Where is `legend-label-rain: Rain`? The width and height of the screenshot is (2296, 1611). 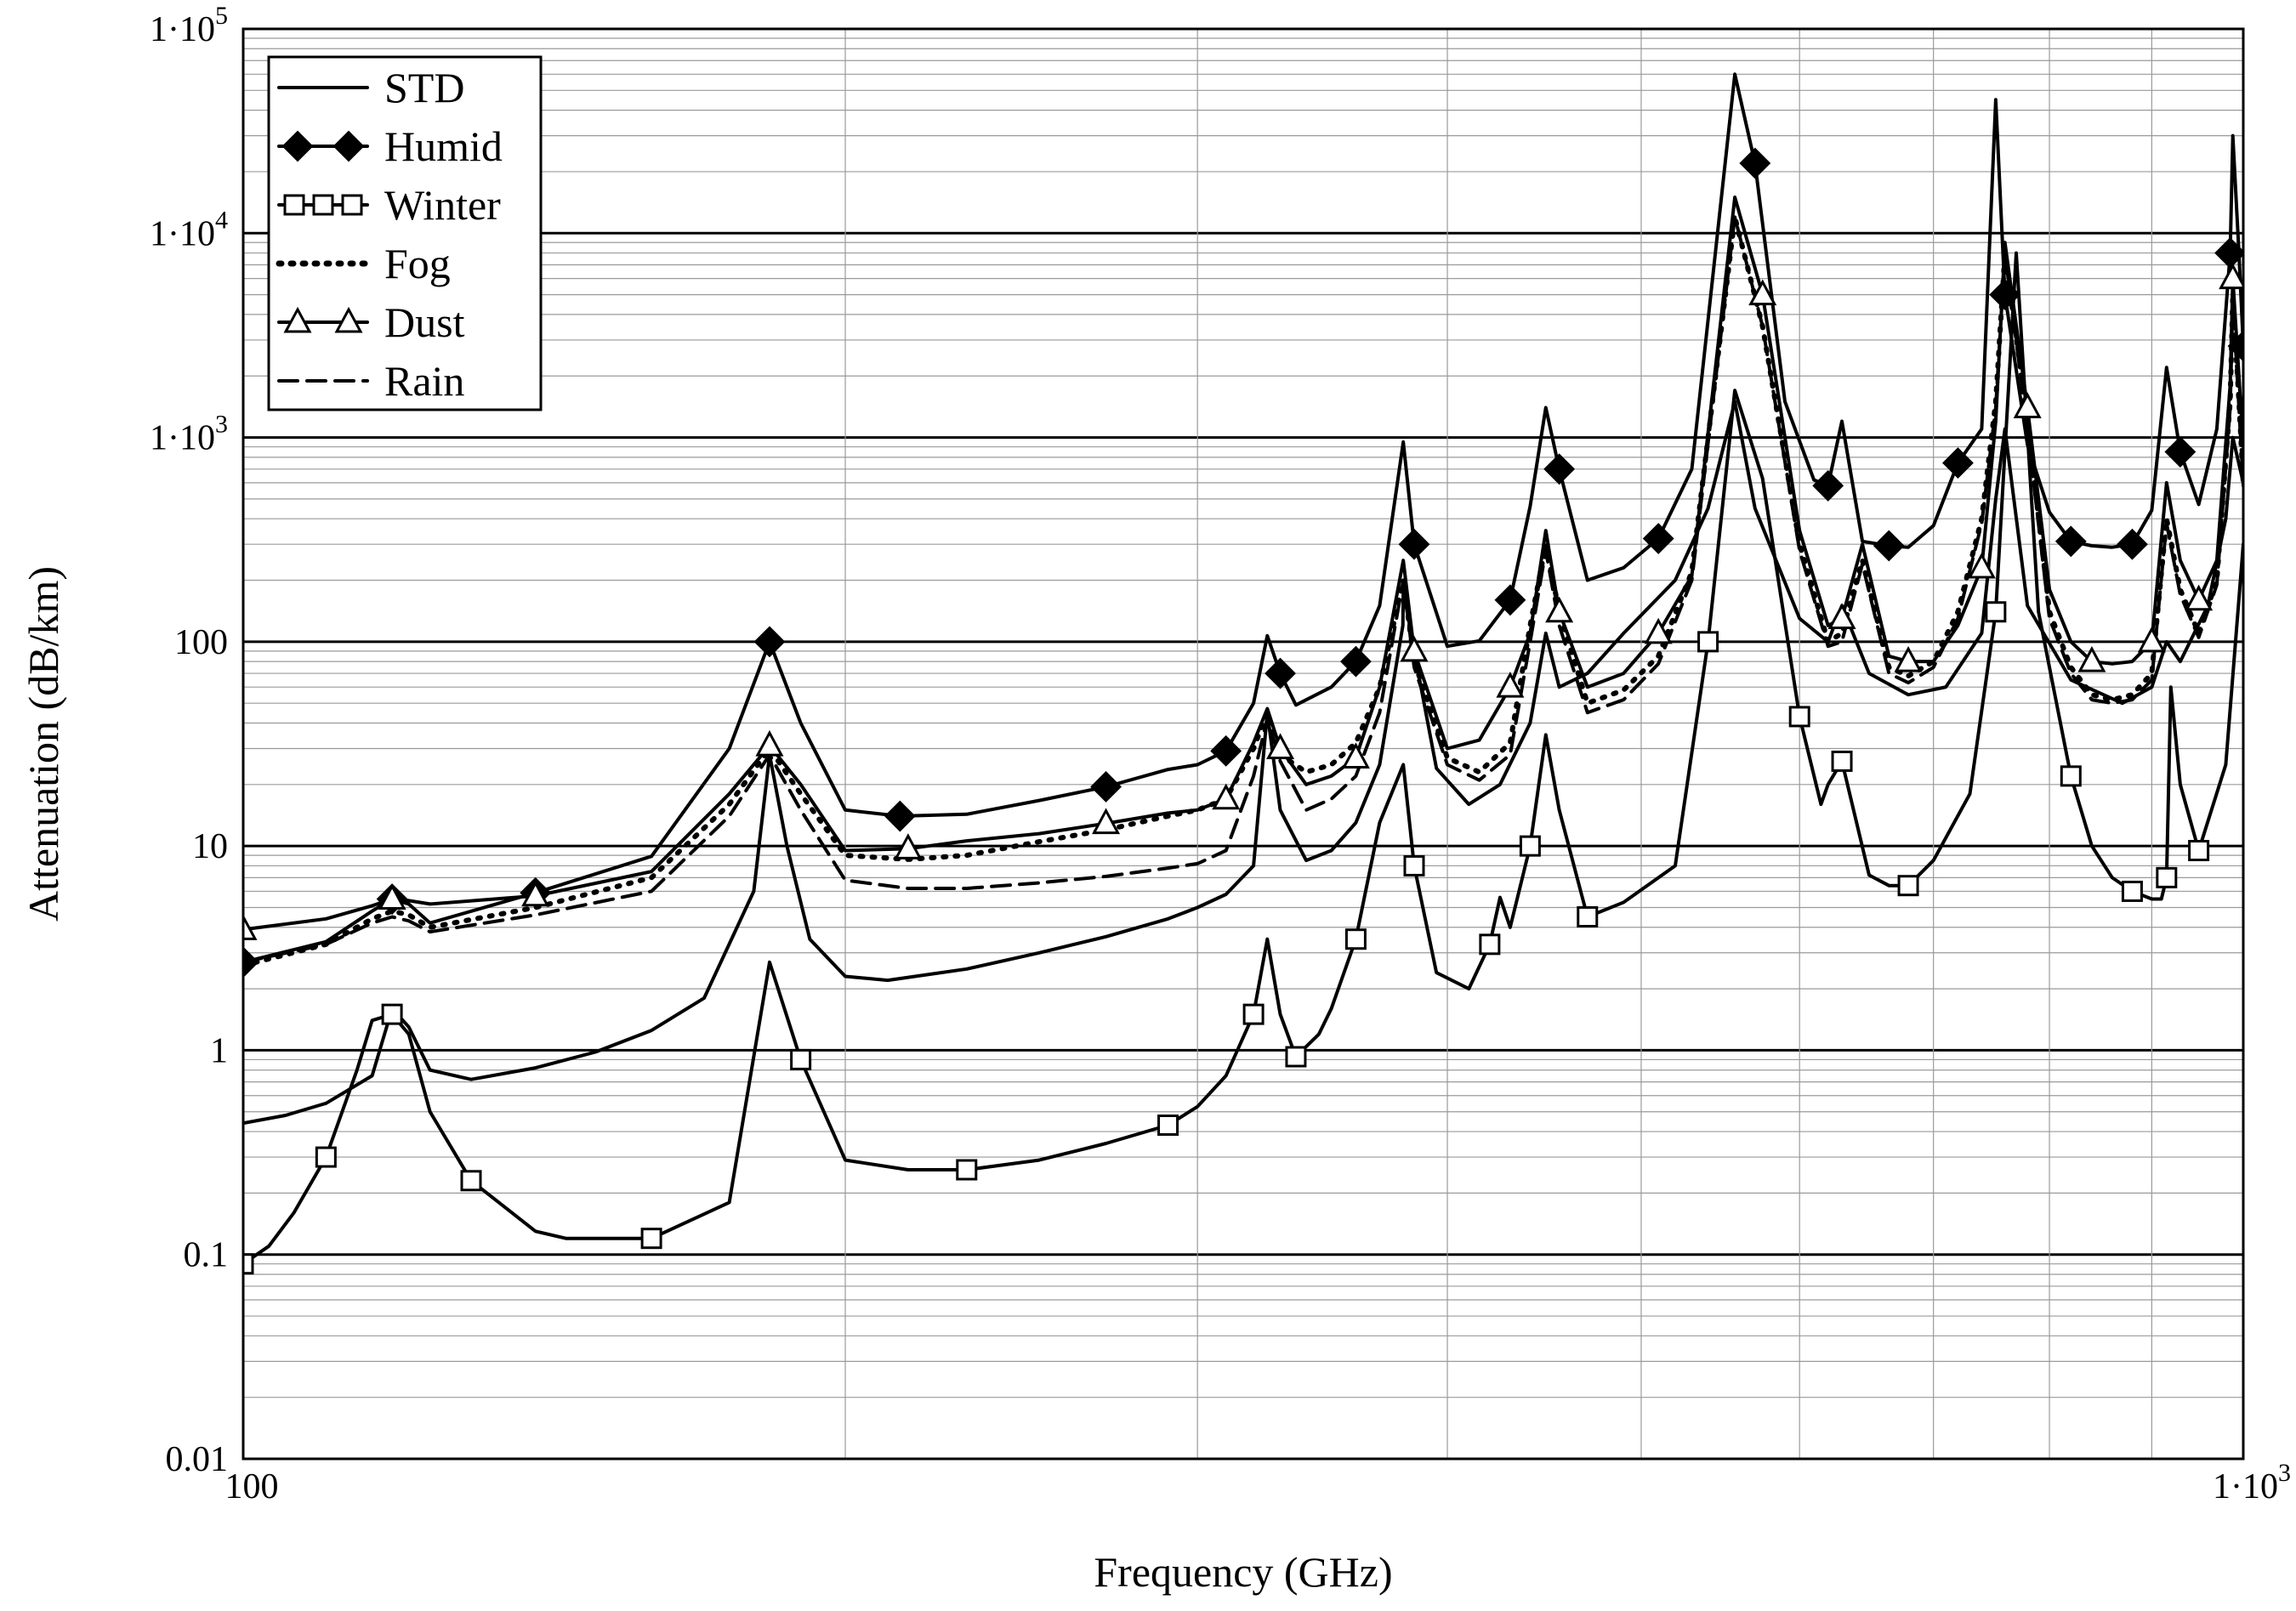
legend-label-rain: Rain is located at coordinates (424, 381).